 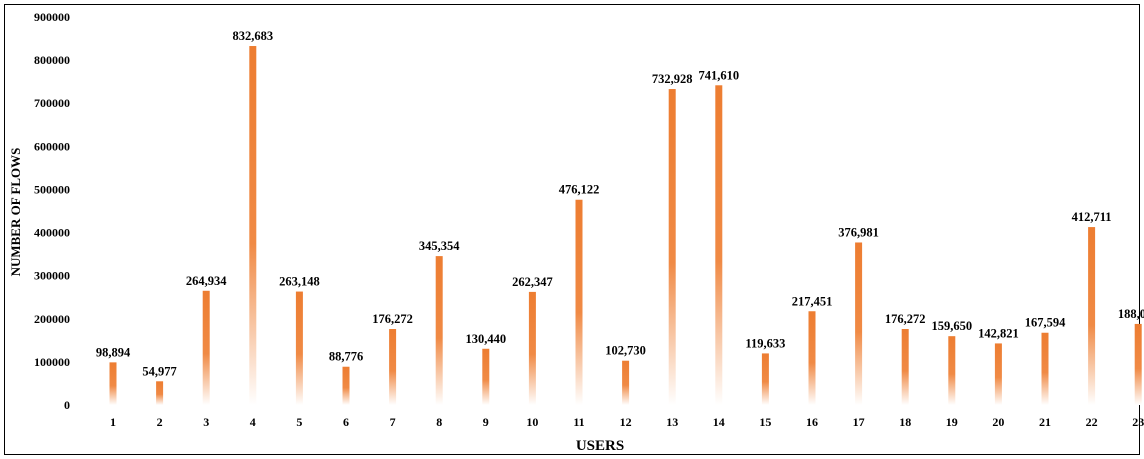 I want to click on x-tick-label: 7, so click(x=393, y=422).